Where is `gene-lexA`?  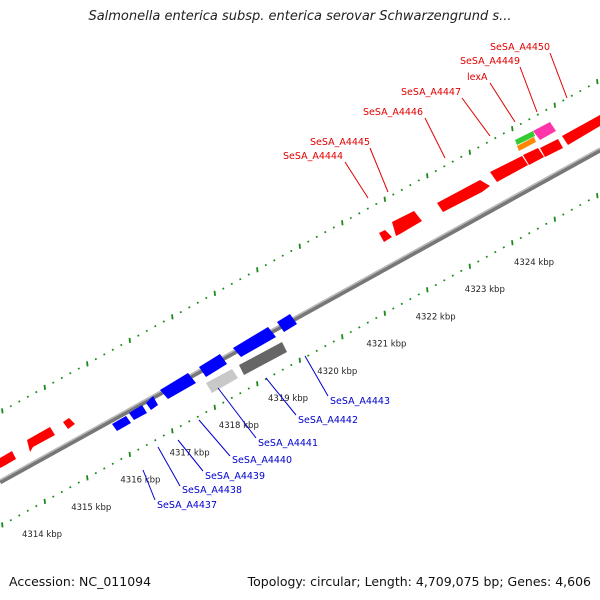
gene-lexA is located at coordinates (525, 138).